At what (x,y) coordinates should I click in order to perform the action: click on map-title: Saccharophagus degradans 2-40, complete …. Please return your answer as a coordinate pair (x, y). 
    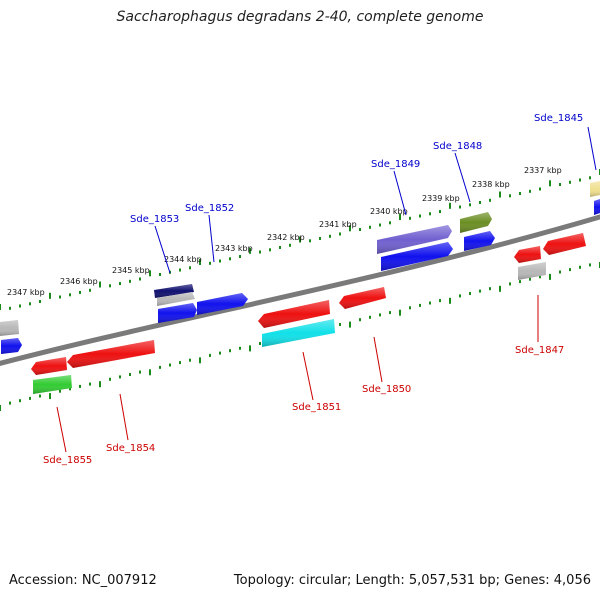
    Looking at the image, I should click on (300, 17).